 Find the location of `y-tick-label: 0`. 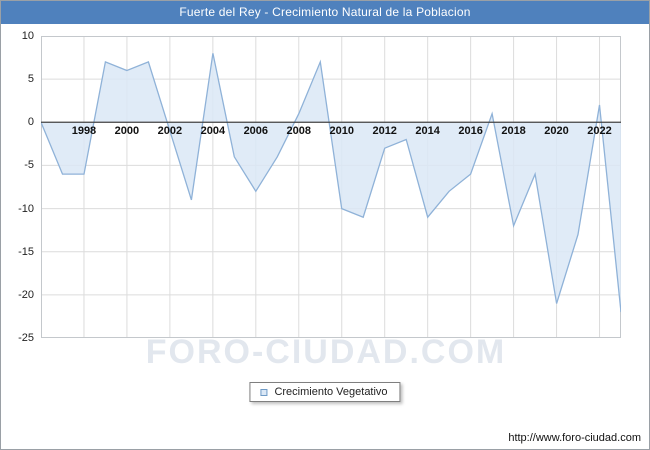

y-tick-label: 0 is located at coordinates (30, 122).